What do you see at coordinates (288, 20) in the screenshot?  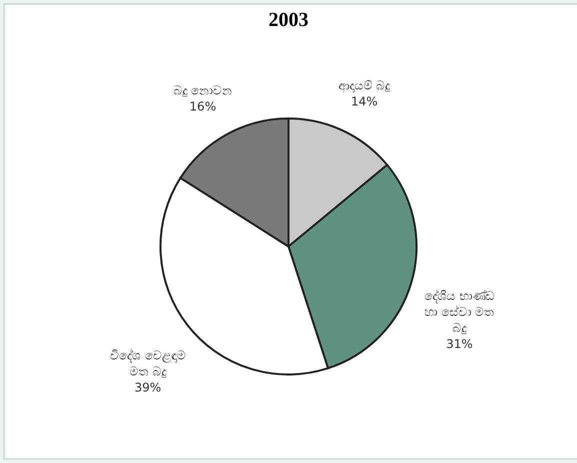 I see `chart-title: 2003` at bounding box center [288, 20].